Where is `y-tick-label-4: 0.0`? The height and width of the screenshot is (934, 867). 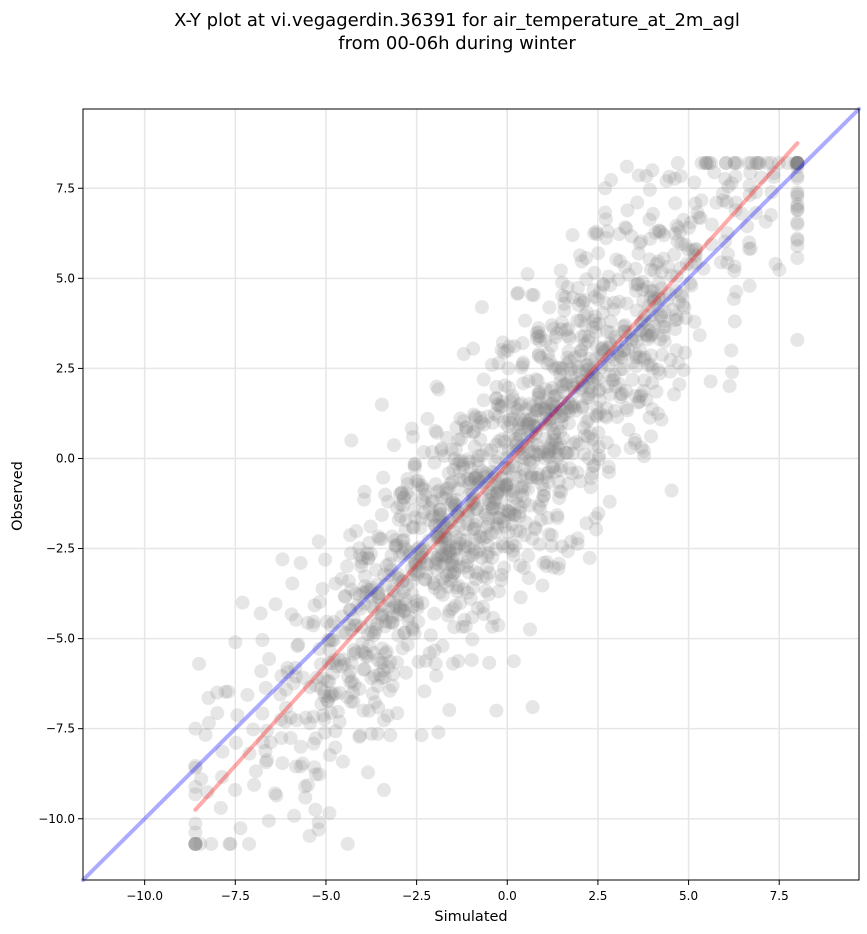 y-tick-label-4: 0.0 is located at coordinates (65, 458).